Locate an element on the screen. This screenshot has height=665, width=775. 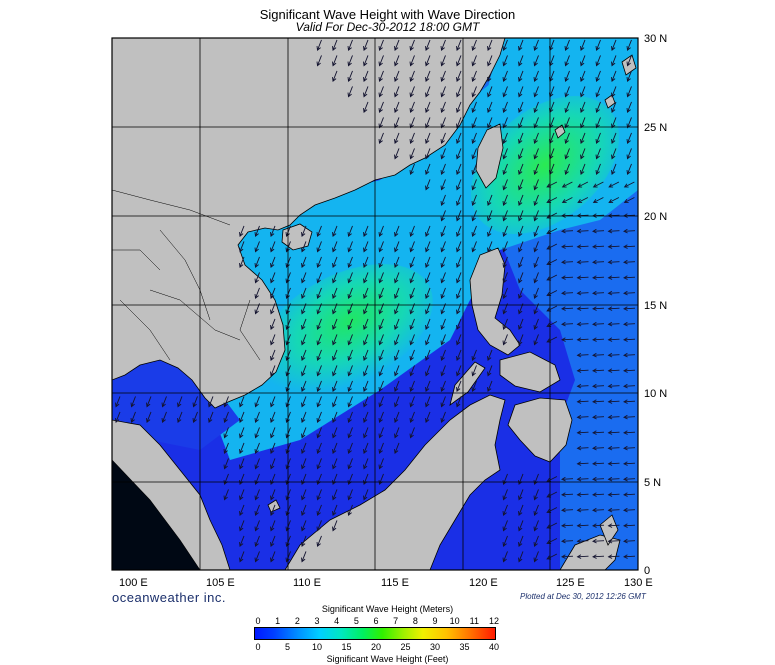
legend-tick: 9 is located at coordinates (435, 621).